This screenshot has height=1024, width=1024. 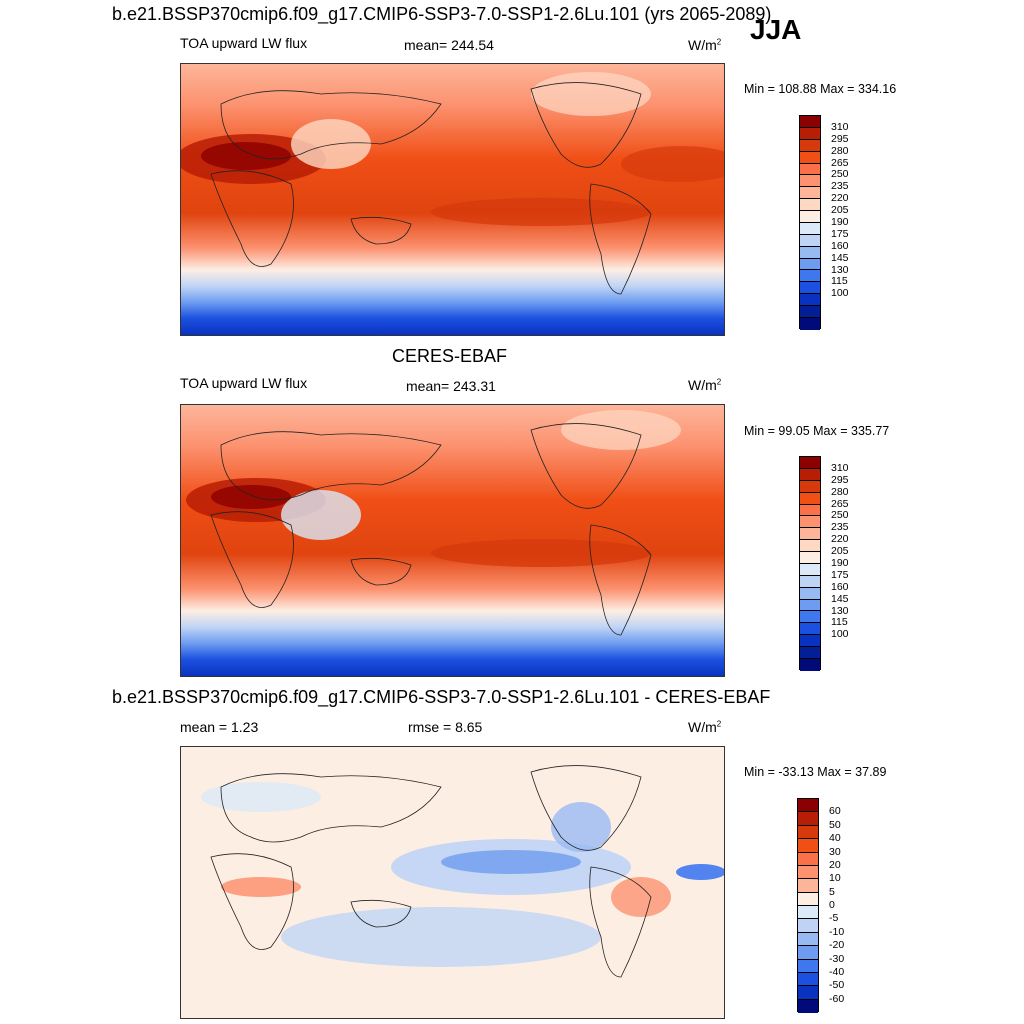 I want to click on panel2-colorbar-tick-label: 235, so click(x=840, y=527).